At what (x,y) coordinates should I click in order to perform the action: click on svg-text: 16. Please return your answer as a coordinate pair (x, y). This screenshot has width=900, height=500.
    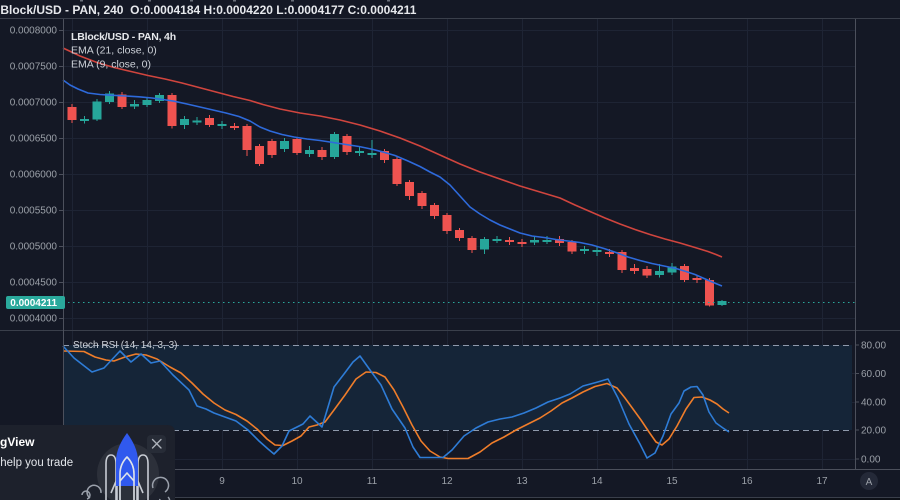
    Looking at the image, I should click on (747, 481).